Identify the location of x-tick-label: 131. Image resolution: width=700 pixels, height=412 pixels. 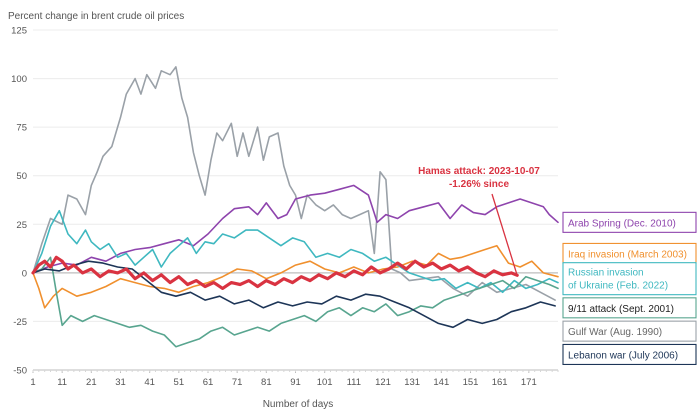
(412, 382).